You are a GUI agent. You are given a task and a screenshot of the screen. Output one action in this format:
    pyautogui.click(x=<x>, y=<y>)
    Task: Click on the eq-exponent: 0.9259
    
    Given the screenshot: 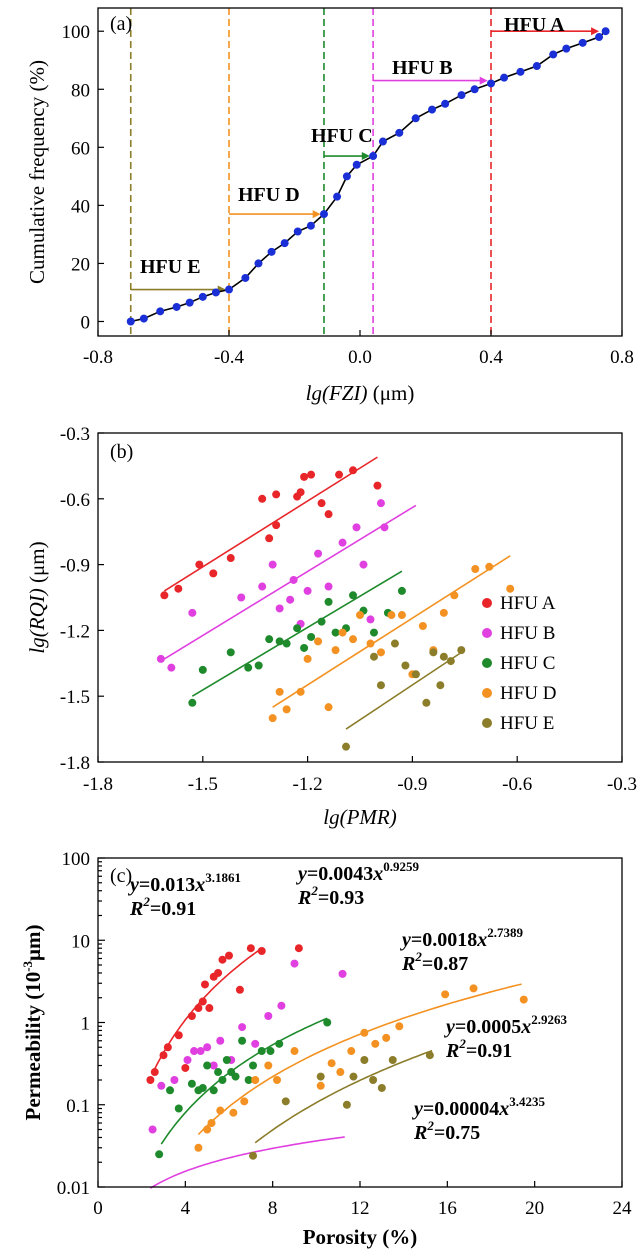 What is the action you would take?
    pyautogui.click(x=401, y=866)
    